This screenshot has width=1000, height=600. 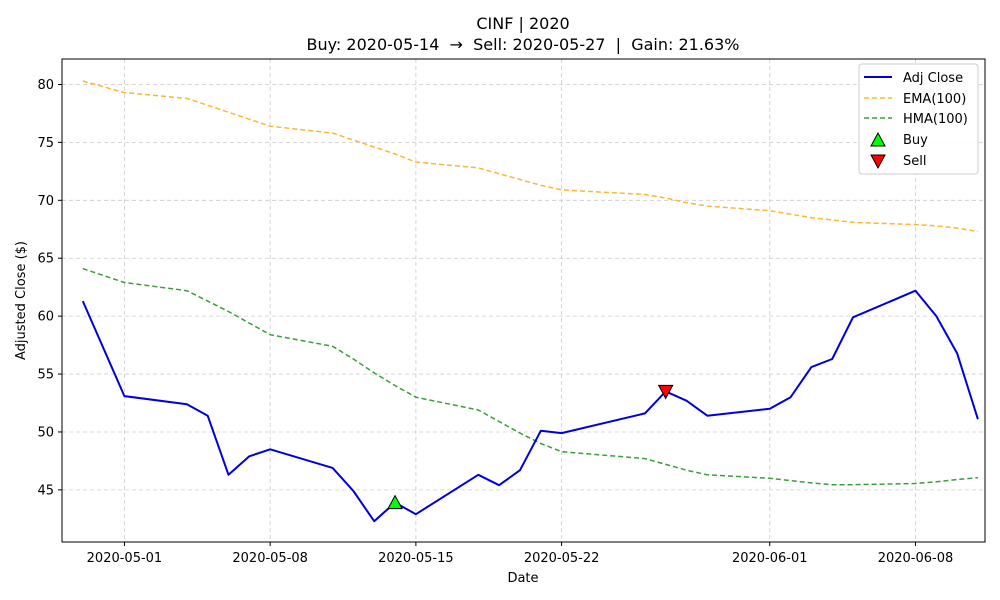 I want to click on y-tick-label: 45, so click(x=45, y=490).